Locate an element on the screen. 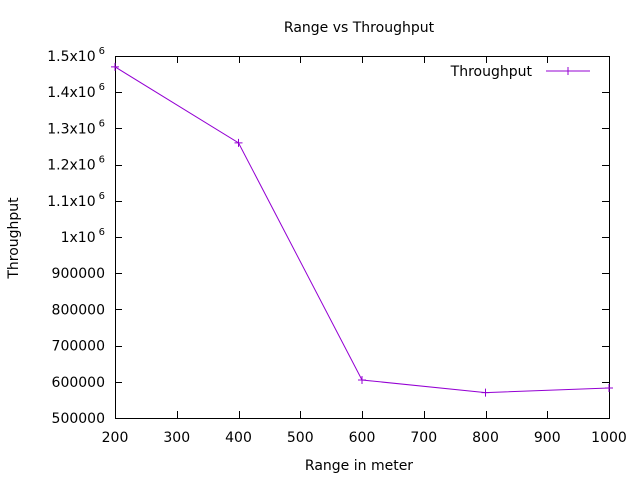 This screenshot has width=640, height=480. y-tick-label: 800000 is located at coordinates (78, 310).